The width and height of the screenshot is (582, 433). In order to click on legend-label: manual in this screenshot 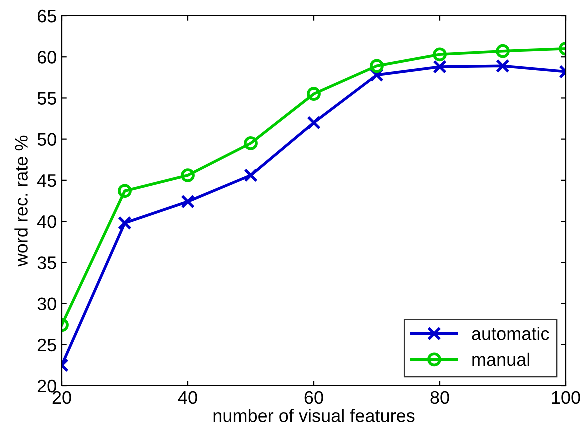, I will do `click(501, 359)`.